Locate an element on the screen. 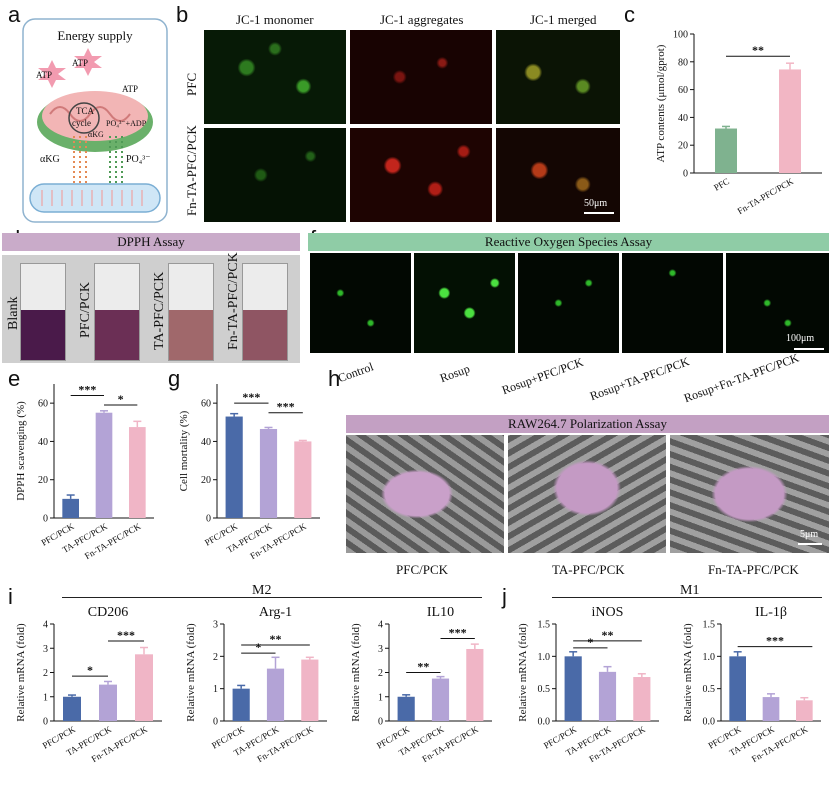  m2-group-label: M2 is located at coordinates (262, 590).